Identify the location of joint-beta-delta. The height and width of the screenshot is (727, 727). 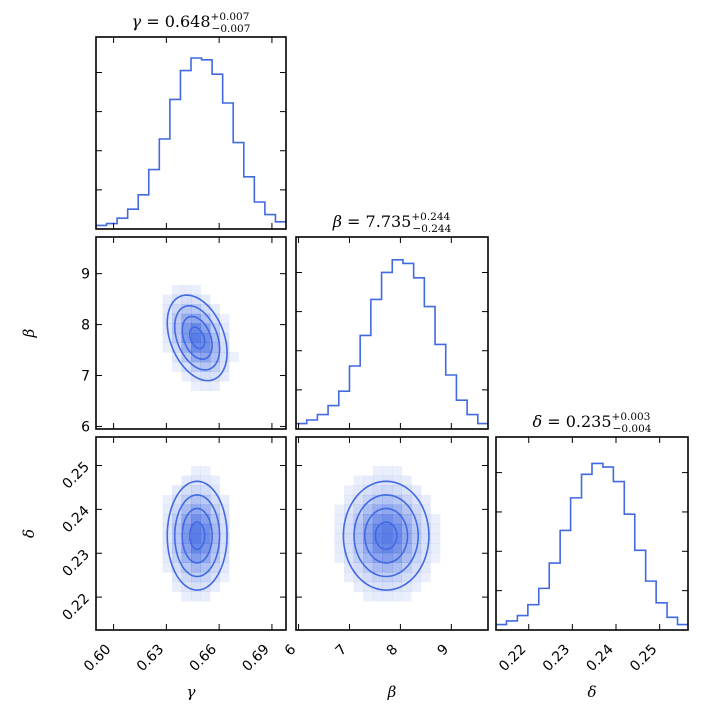
(387, 533).